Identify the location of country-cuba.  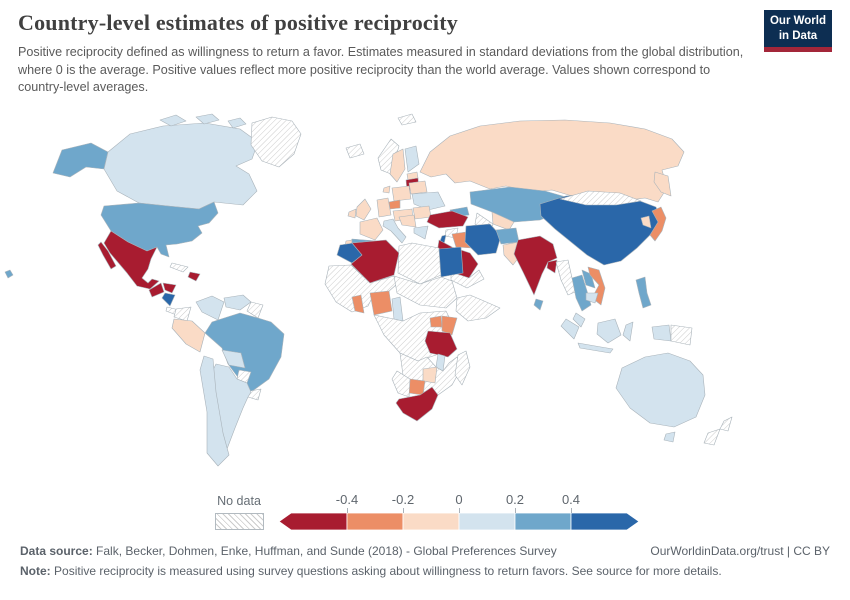
(179, 267).